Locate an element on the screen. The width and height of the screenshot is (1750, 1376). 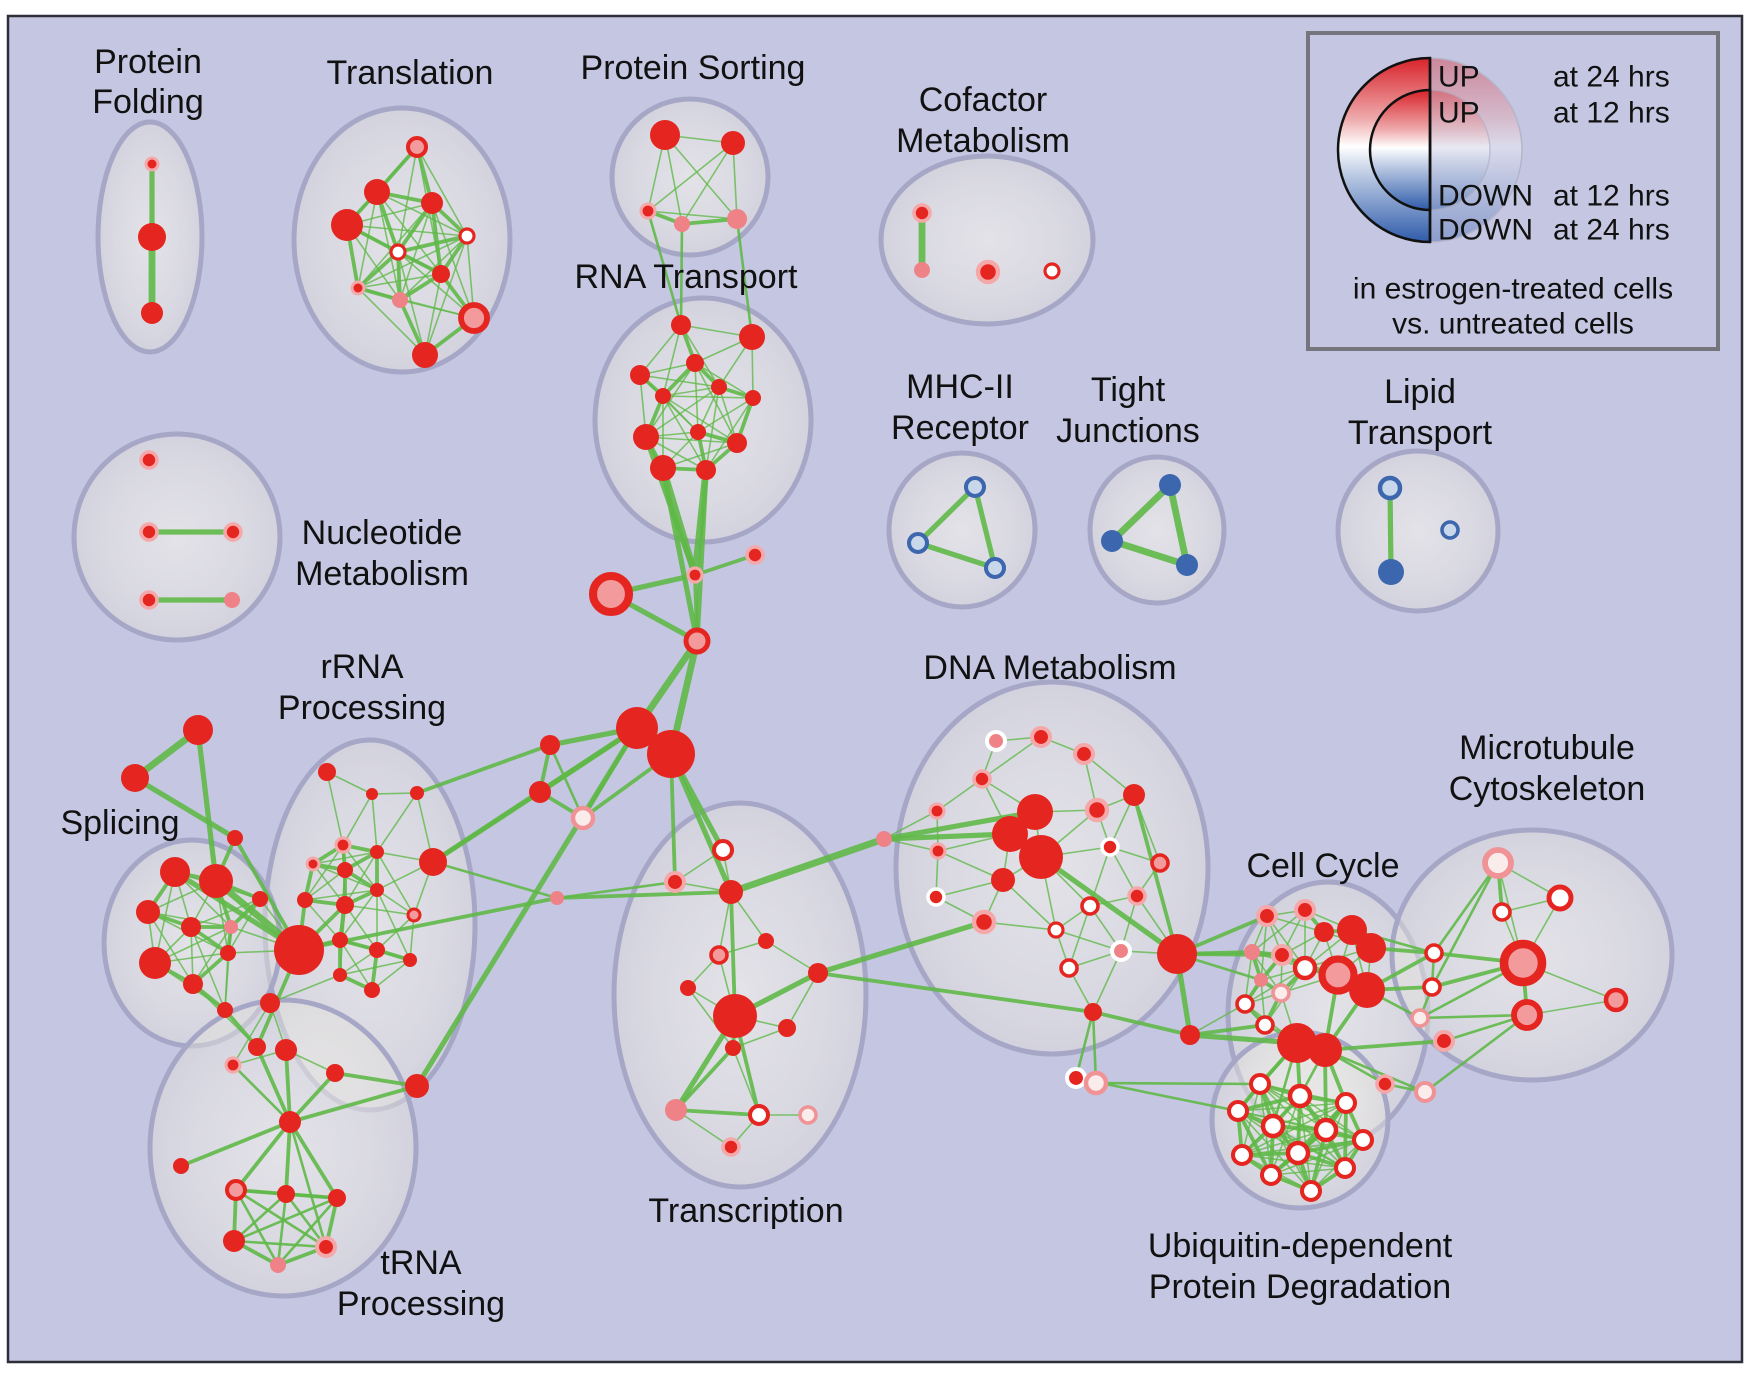
node-lp2 is located at coordinates (1450, 530).